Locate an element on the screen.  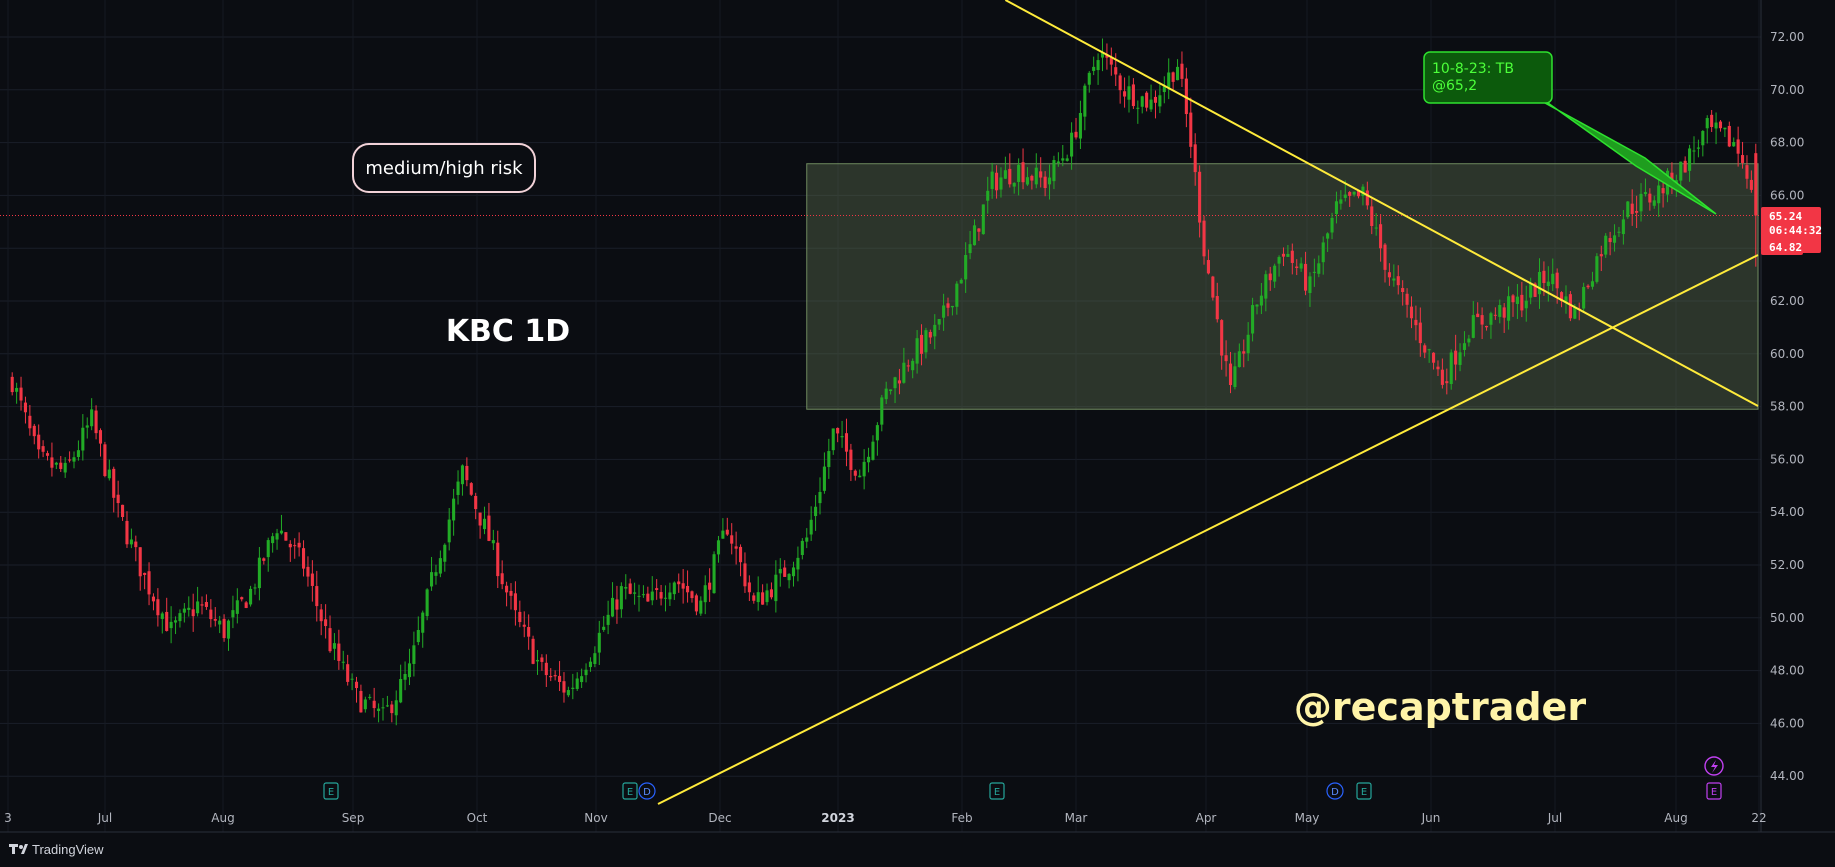
dividend-event-letter: D is located at coordinates (1335, 792).